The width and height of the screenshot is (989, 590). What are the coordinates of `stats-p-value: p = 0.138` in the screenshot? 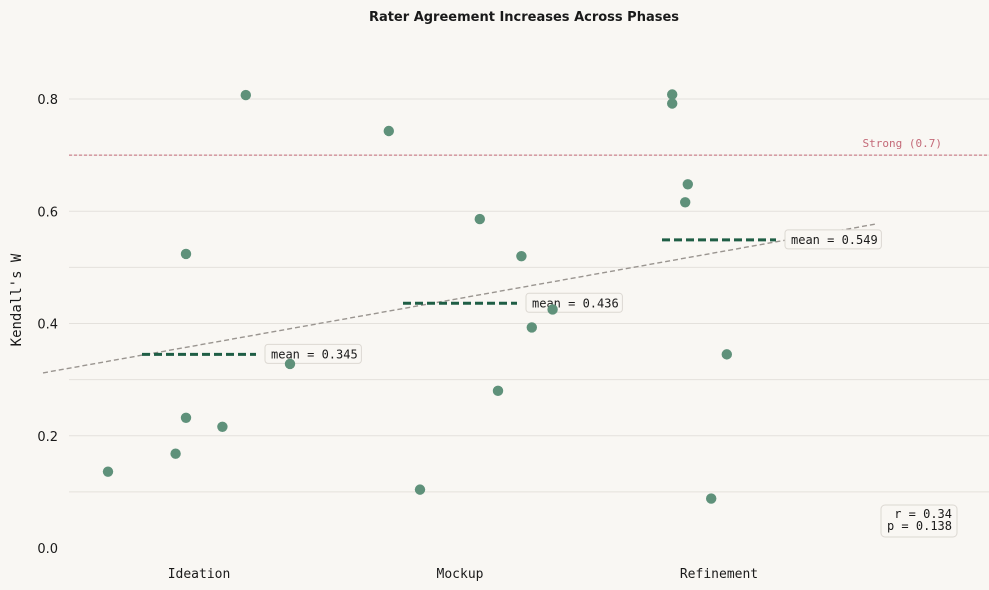 It's located at (919, 526).